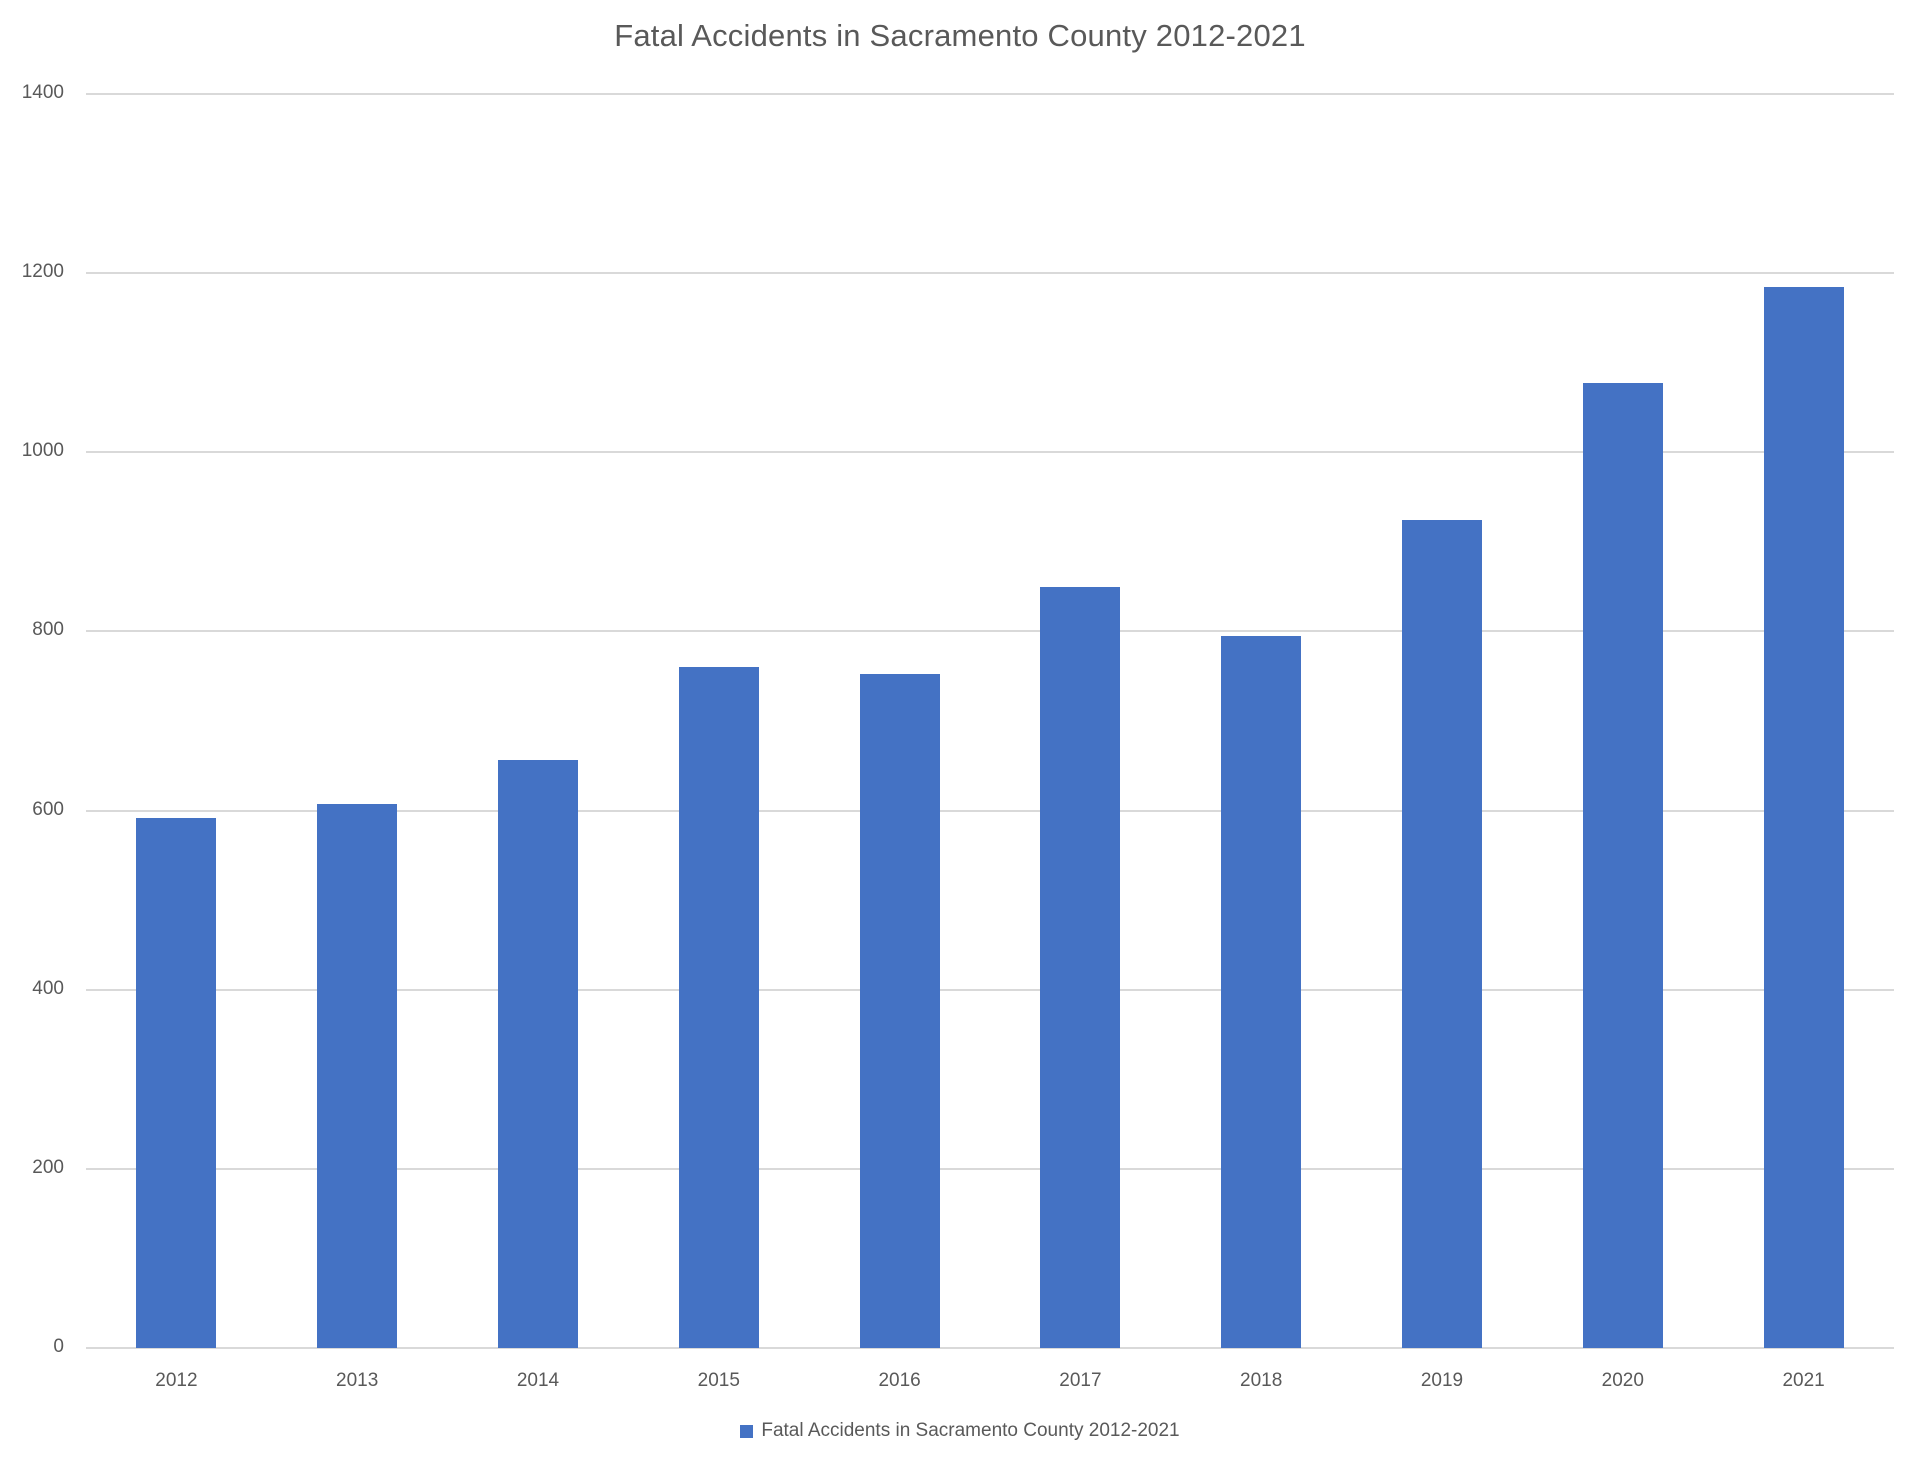 The width and height of the screenshot is (1920, 1467). I want to click on bar-2017, so click(1080, 967).